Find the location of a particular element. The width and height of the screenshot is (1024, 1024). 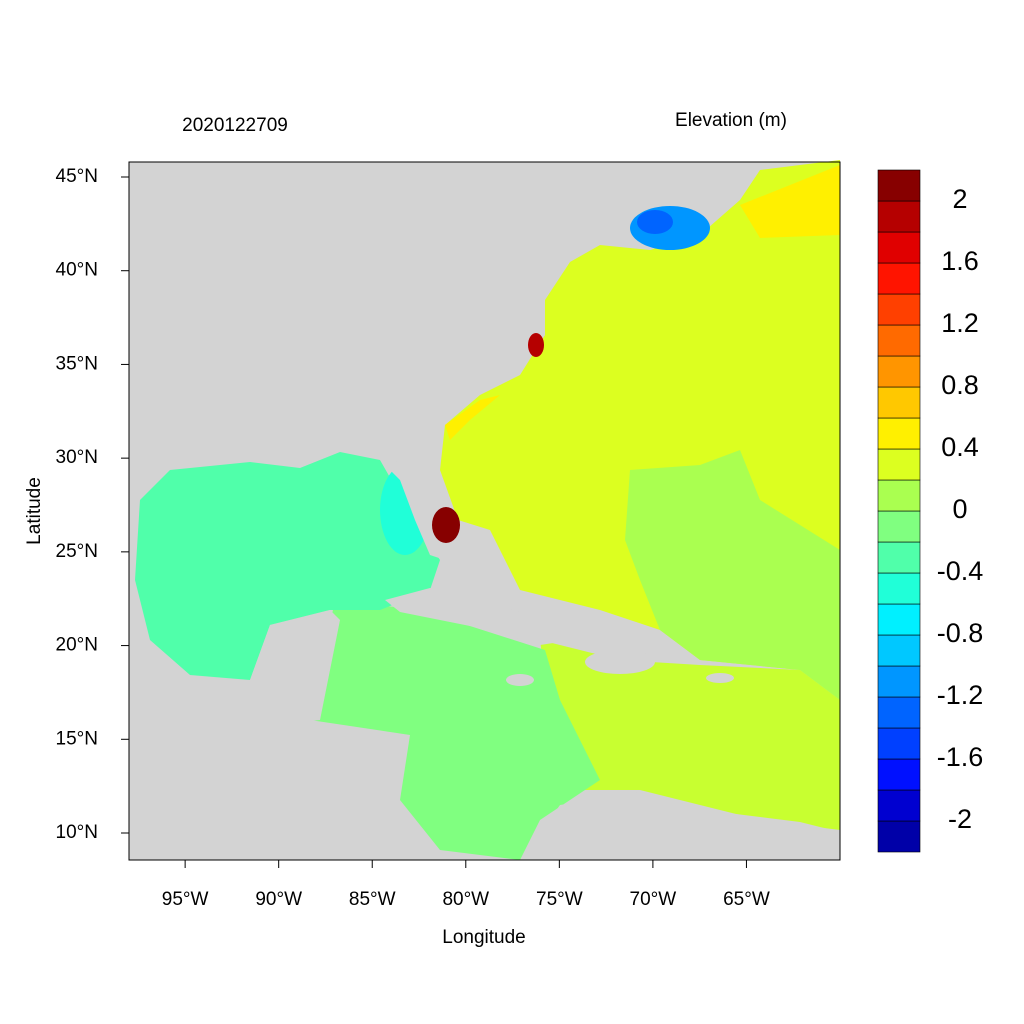

y-tick-label: 30°N is located at coordinates (77, 457).